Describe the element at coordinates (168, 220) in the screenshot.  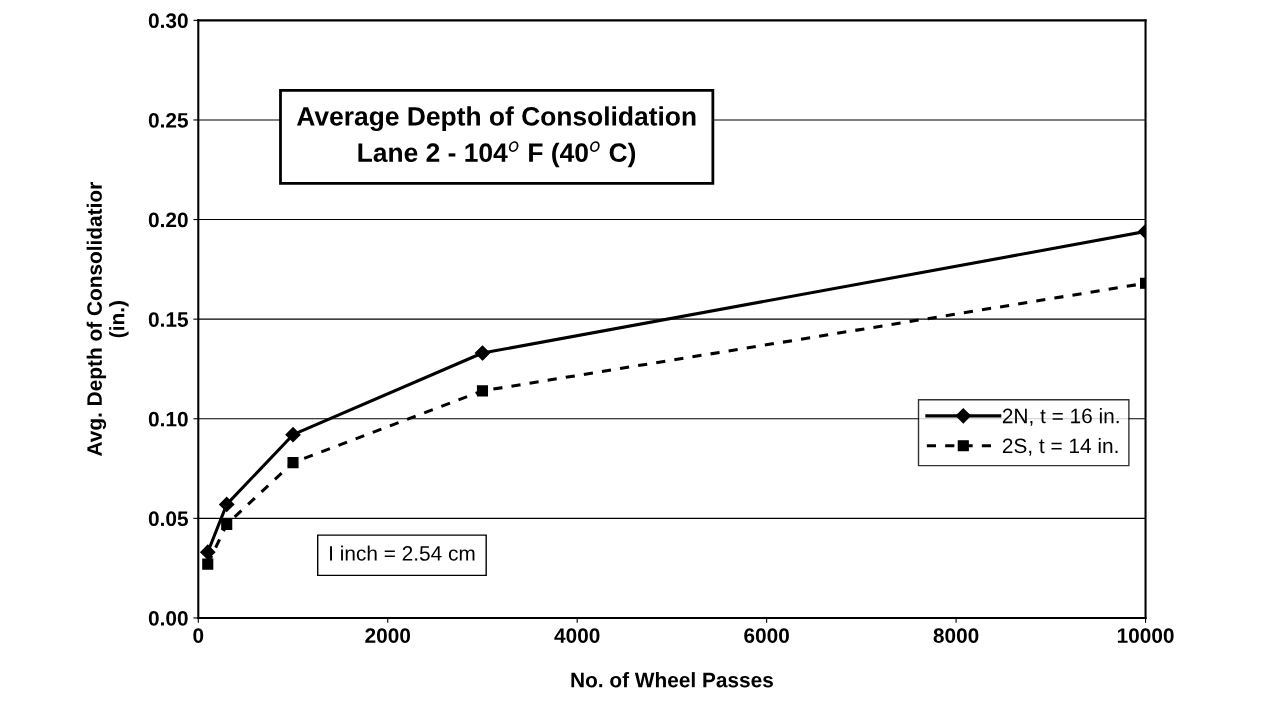
I see `y-tick-label: 0.20` at that location.